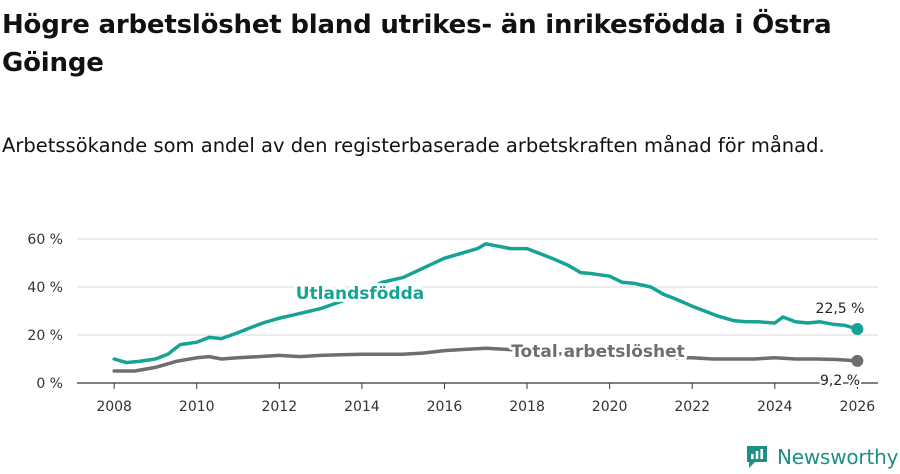  I want to click on series-end-value: 9,2 %, so click(840, 381).